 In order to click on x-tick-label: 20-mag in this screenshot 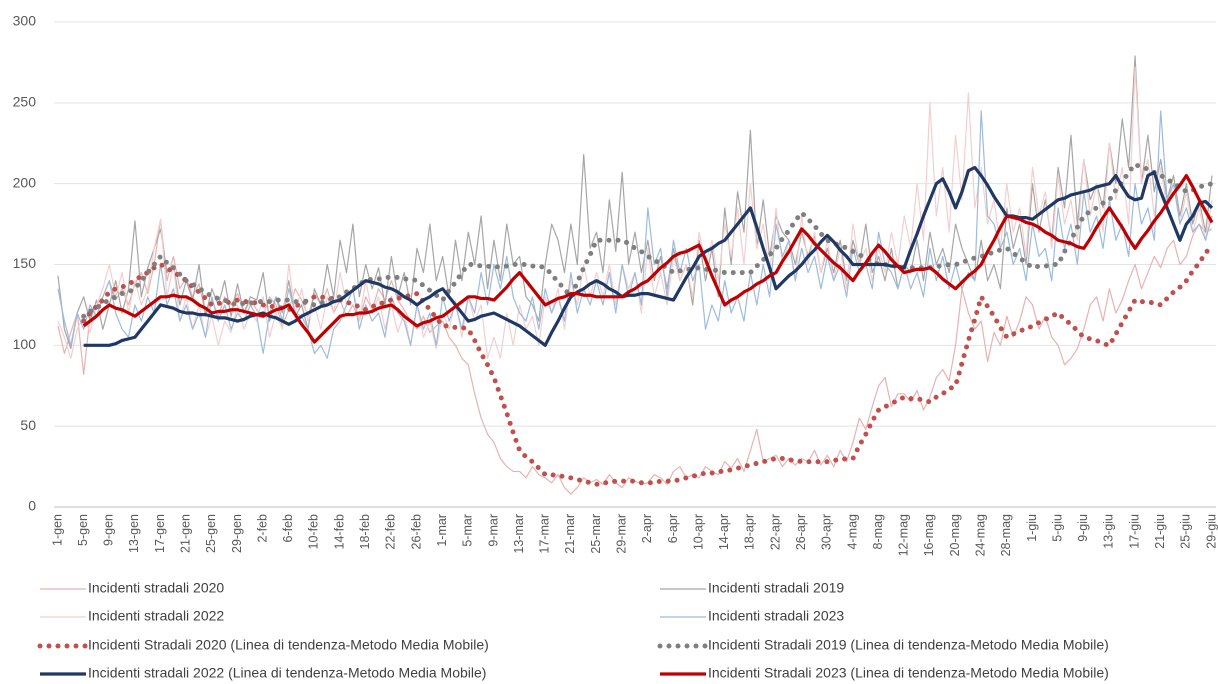, I will do `click(955, 535)`.